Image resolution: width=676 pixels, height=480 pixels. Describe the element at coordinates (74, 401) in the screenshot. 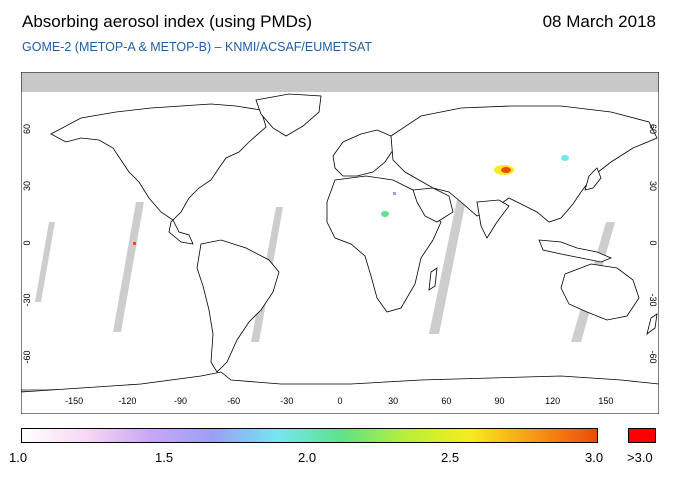

I see `lon-tick-bottom: -150` at that location.